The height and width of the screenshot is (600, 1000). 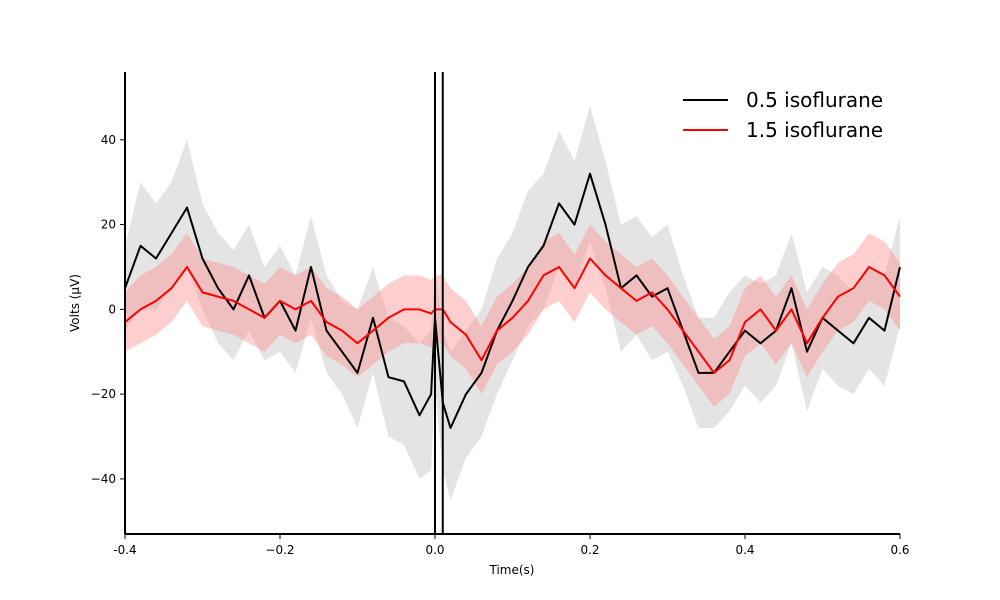 I want to click on vline-layer, so click(x=439, y=303).